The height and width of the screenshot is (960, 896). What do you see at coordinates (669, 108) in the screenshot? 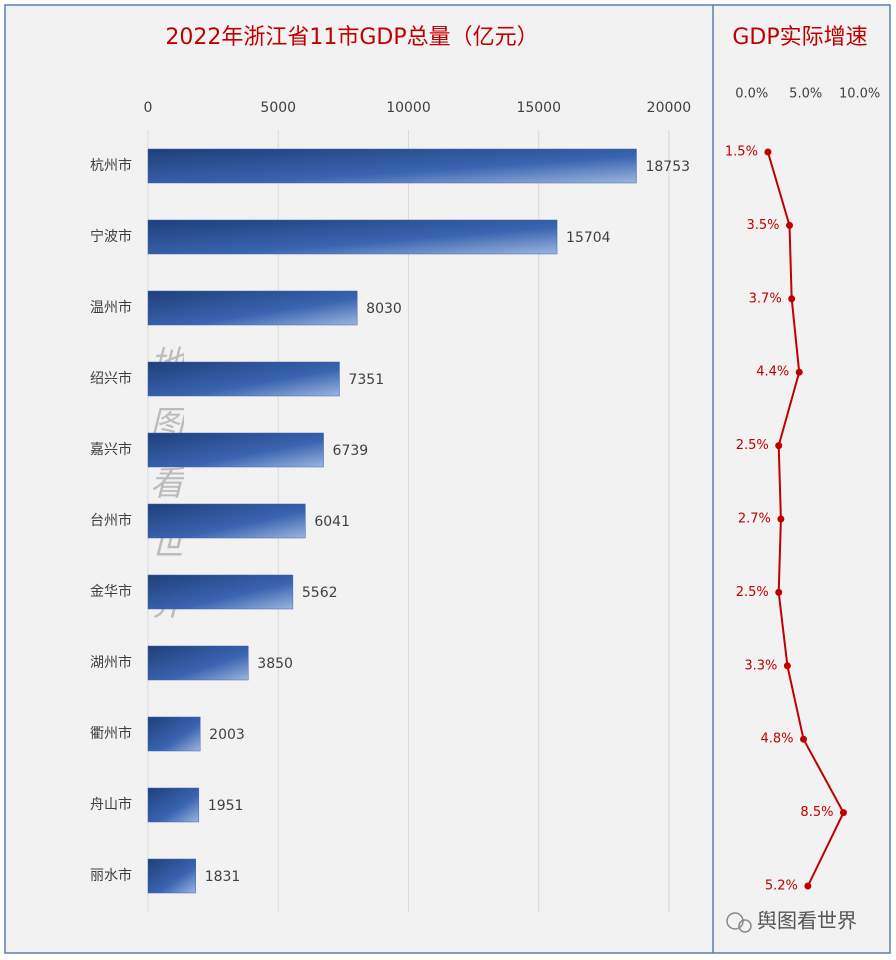
I see `x-tick-label: 20000` at bounding box center [669, 108].